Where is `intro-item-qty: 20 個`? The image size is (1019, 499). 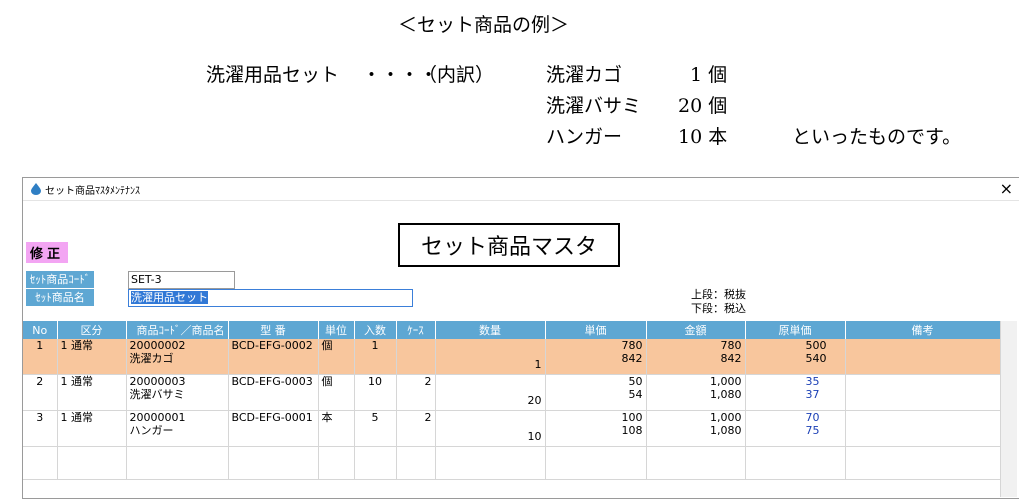 intro-item-qty: 20 個 is located at coordinates (703, 106).